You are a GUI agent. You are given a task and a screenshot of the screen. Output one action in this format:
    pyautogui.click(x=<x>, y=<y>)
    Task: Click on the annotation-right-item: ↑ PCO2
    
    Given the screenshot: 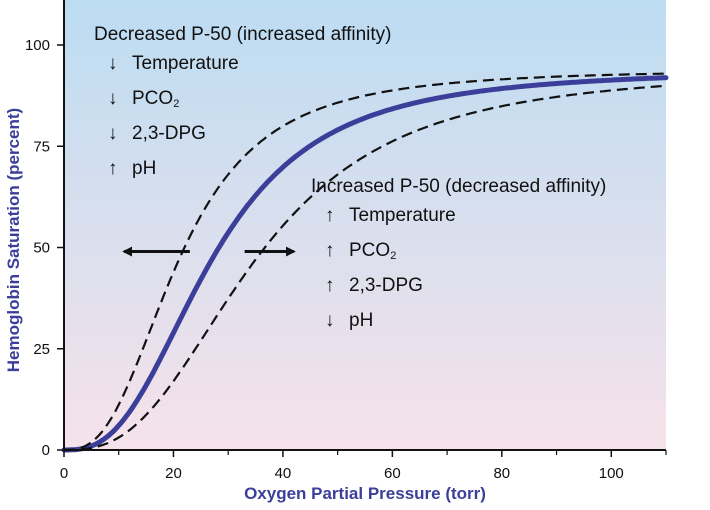 What is the action you would take?
    pyautogui.click(x=458, y=253)
    